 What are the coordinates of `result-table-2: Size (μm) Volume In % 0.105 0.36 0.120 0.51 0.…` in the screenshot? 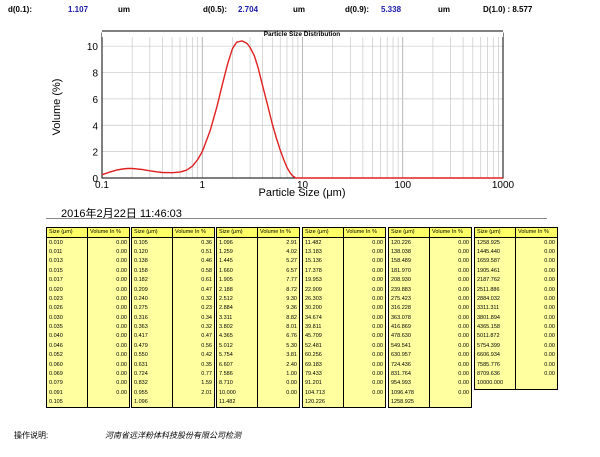 It's located at (173, 317).